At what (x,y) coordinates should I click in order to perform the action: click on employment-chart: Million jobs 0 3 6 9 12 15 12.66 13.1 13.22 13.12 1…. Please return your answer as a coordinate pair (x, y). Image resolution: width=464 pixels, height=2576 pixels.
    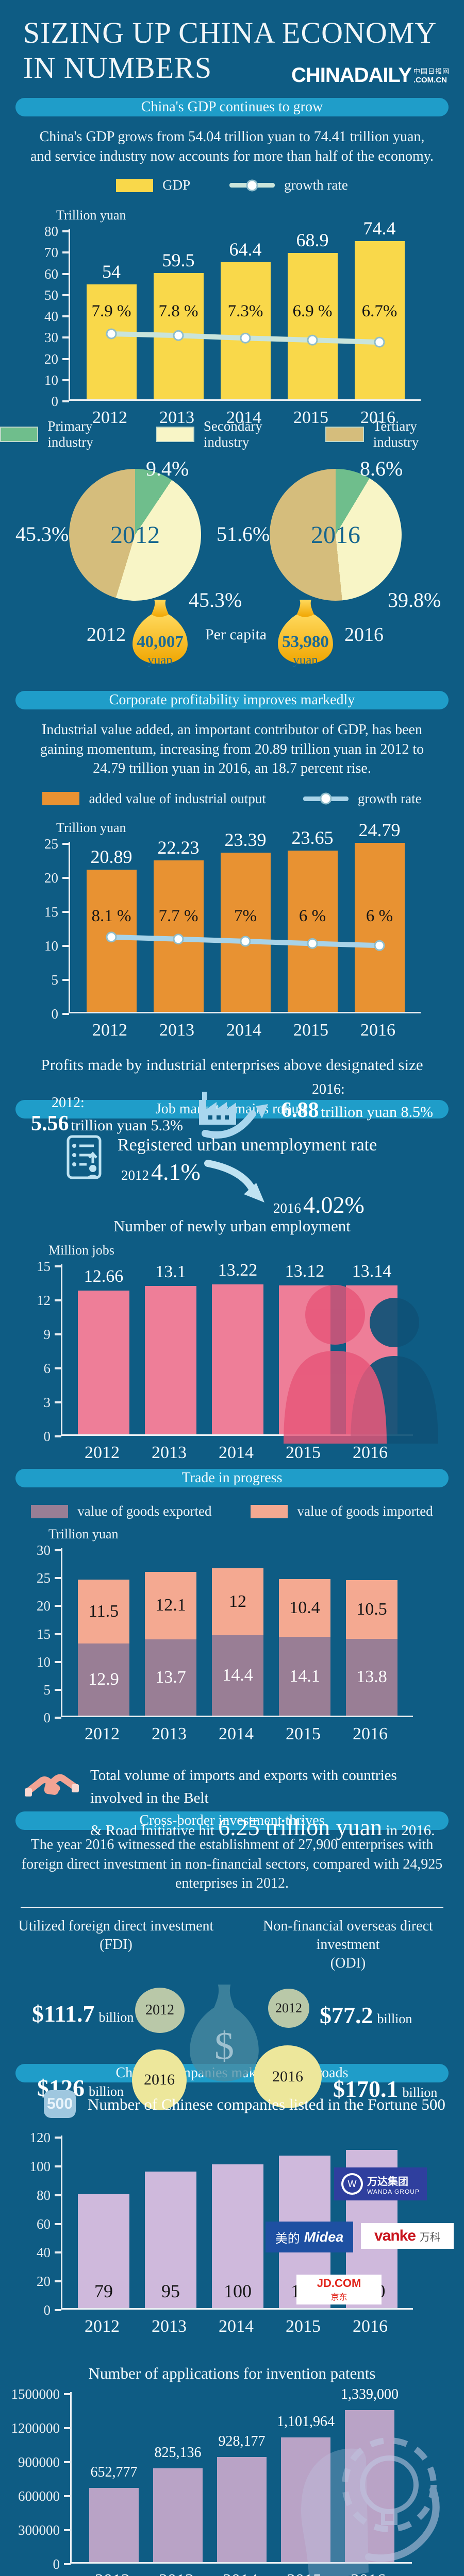
    Looking at the image, I should click on (247, 1353).